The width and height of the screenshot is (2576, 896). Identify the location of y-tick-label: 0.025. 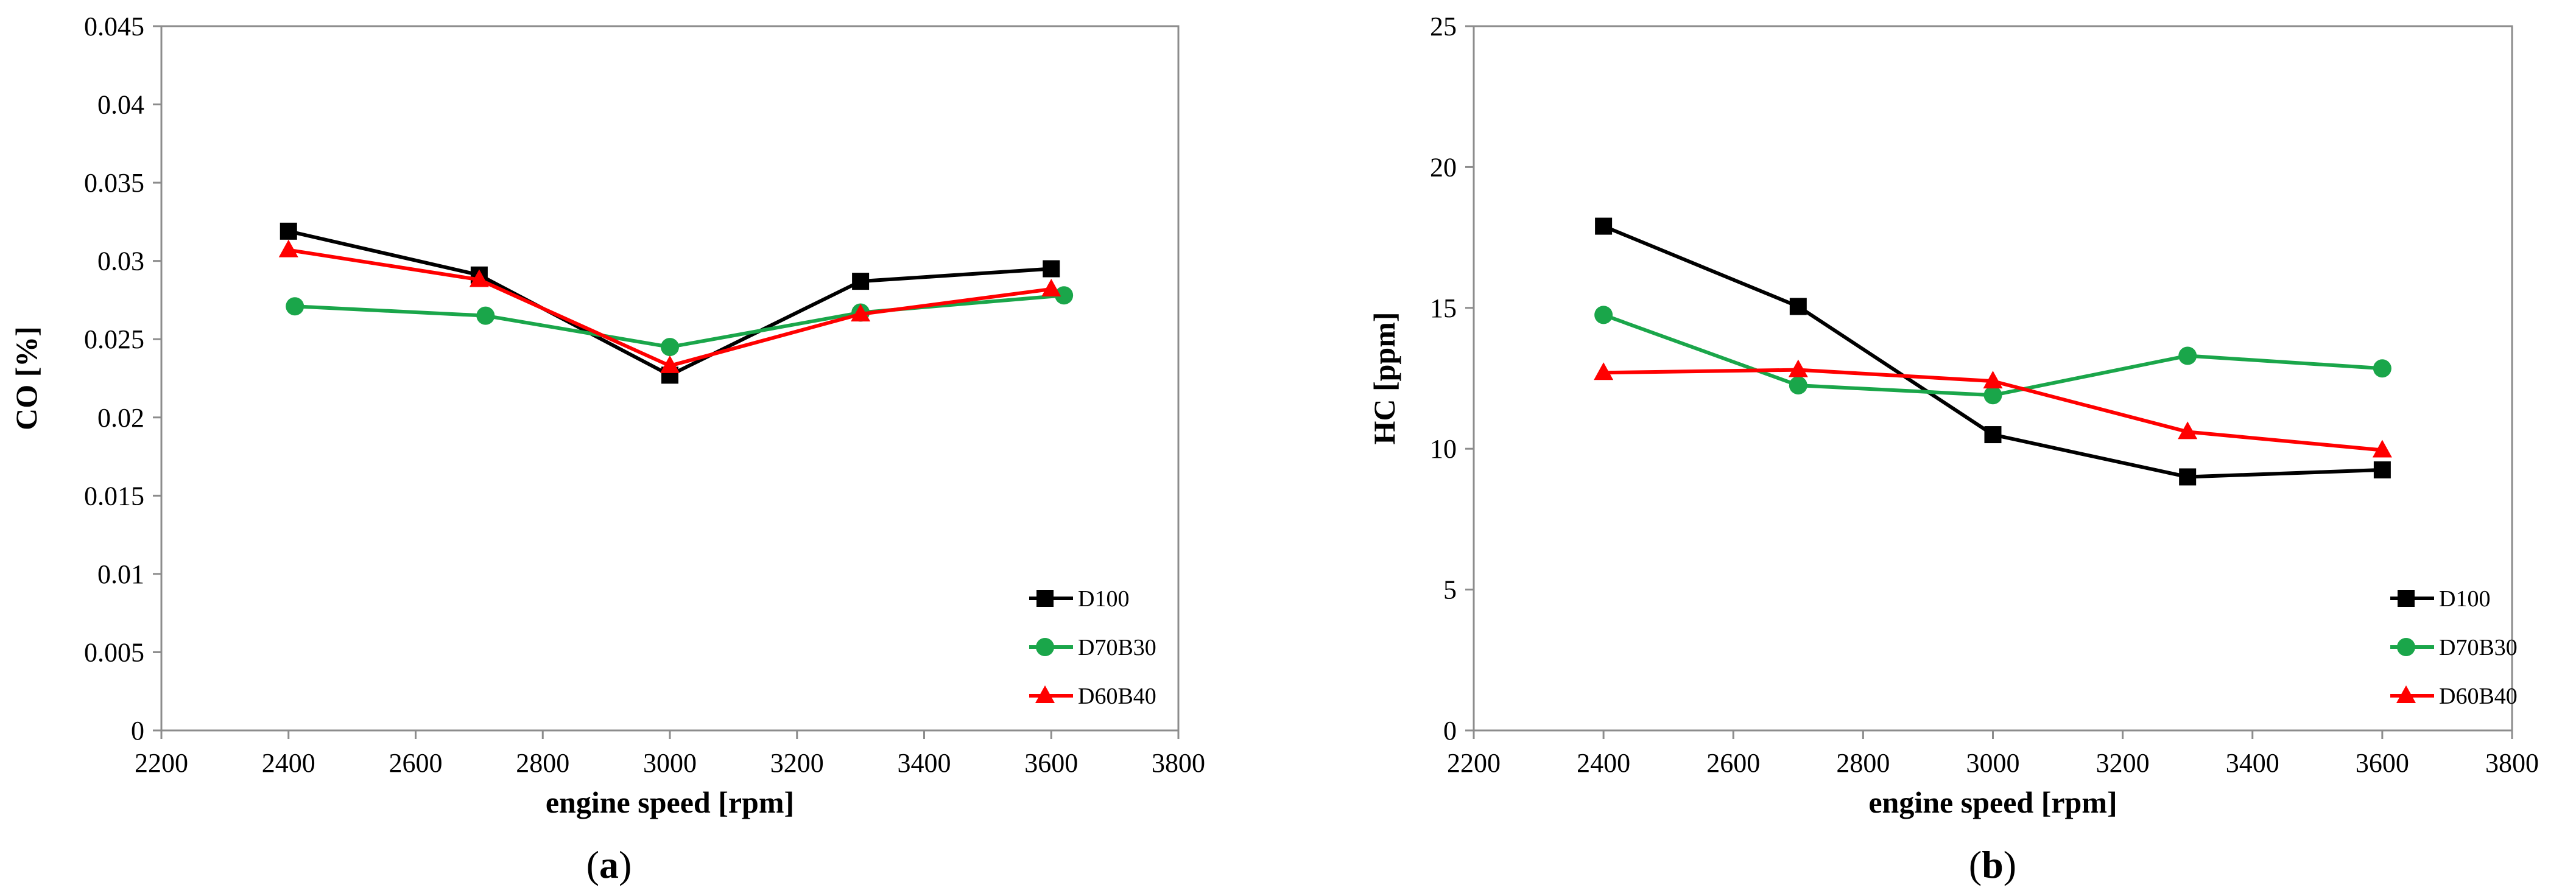
(114, 339).